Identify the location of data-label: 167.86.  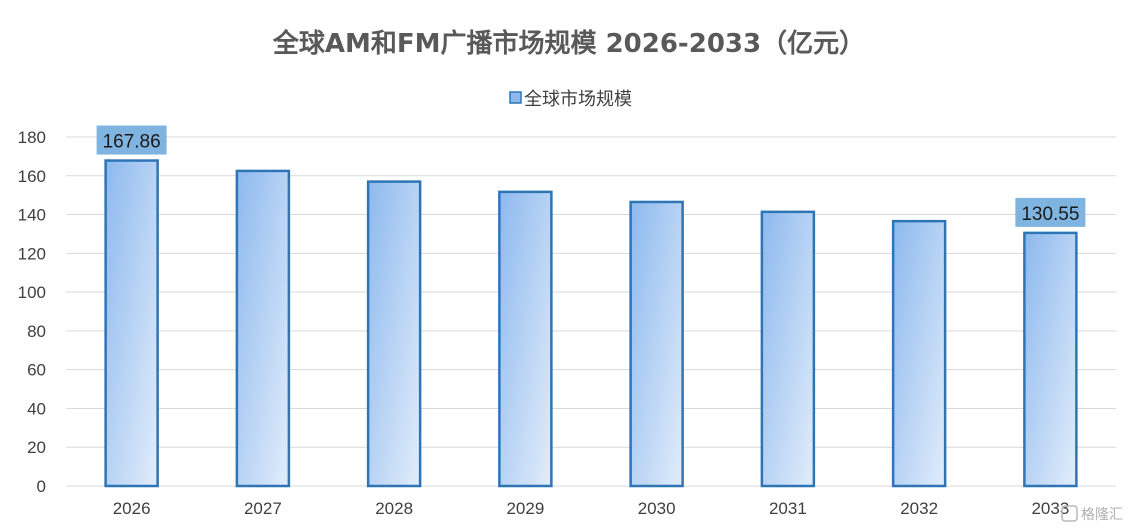
(132, 142).